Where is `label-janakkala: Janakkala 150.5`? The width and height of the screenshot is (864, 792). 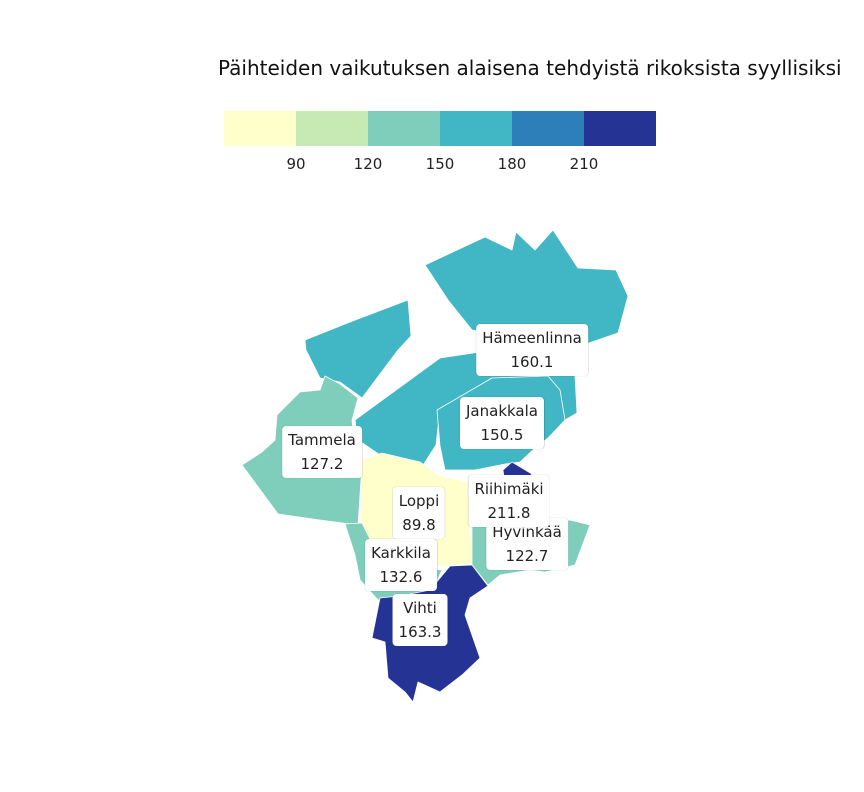
label-janakkala: Janakkala 150.5 is located at coordinates (502, 423).